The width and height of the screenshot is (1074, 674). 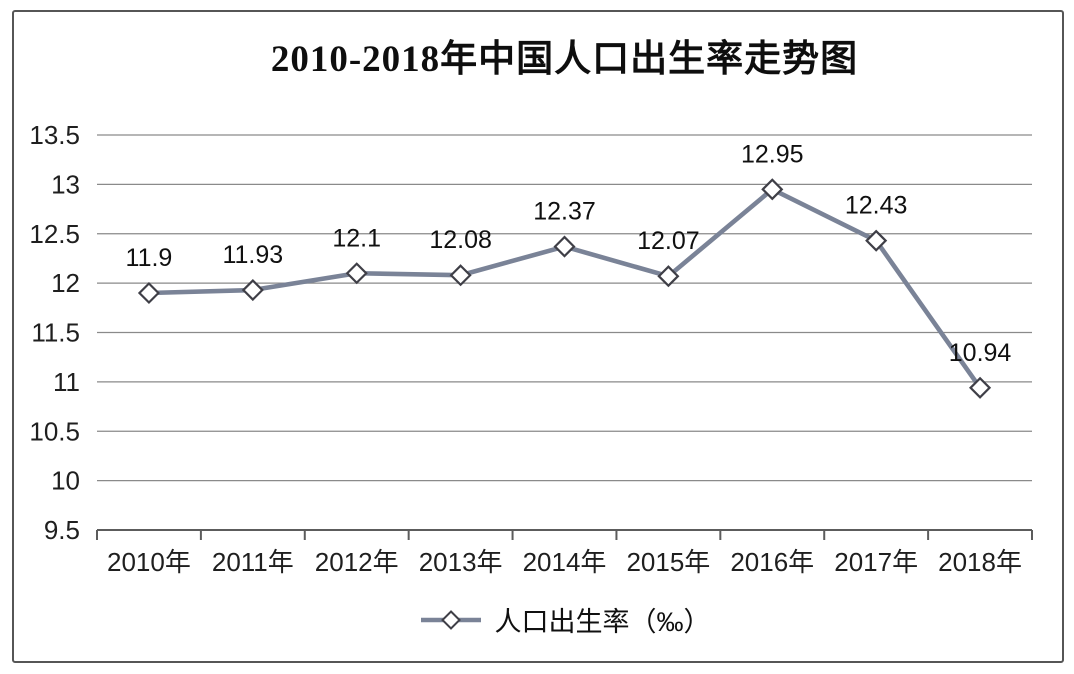 What do you see at coordinates (149, 258) in the screenshot?
I see `data-point-label: 11.9` at bounding box center [149, 258].